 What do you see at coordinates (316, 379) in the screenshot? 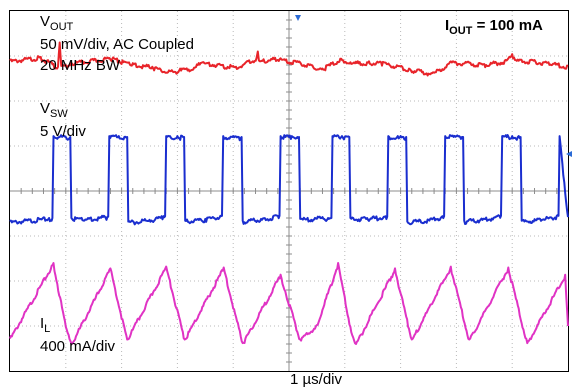
I see `timebase-label: 1 µs/div` at bounding box center [316, 379].